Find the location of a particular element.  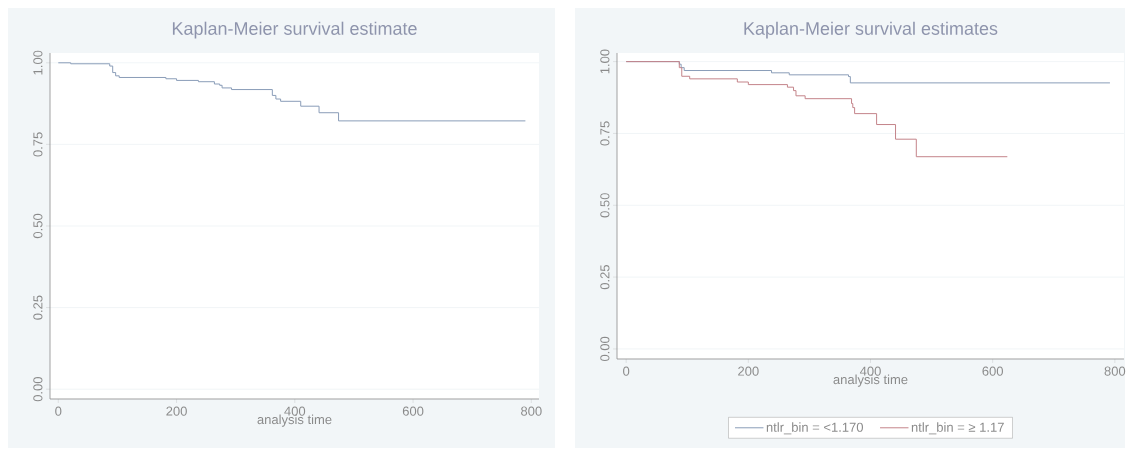

legend-label: ntlr_bin = <1.170 is located at coordinates (815, 428).